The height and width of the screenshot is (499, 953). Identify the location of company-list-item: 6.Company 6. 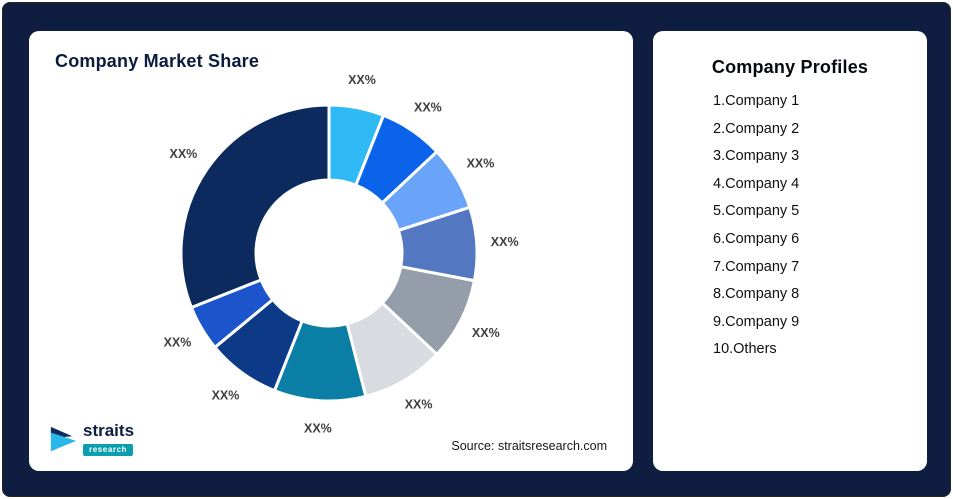
(756, 238).